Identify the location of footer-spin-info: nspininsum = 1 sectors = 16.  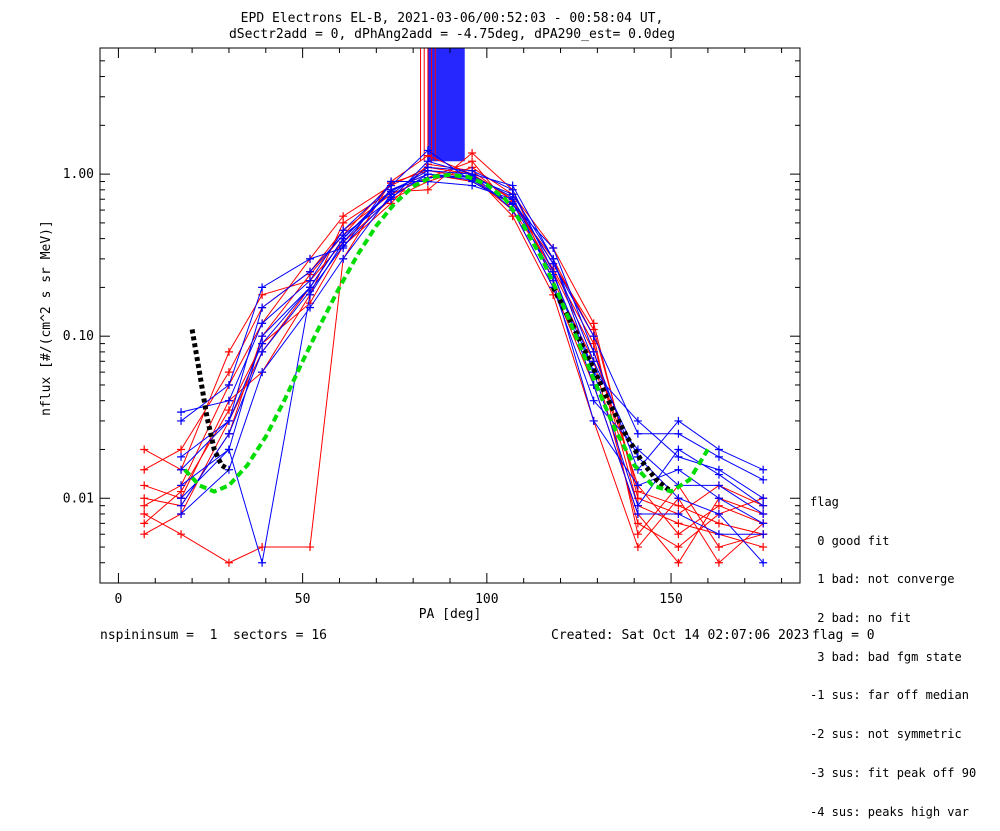
(213, 635).